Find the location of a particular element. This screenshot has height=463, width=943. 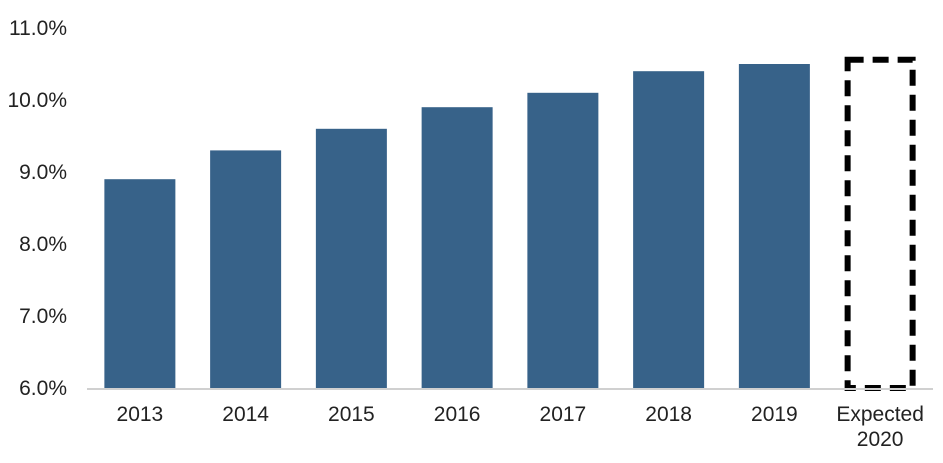

x-tick-label: 2019 is located at coordinates (774, 414).